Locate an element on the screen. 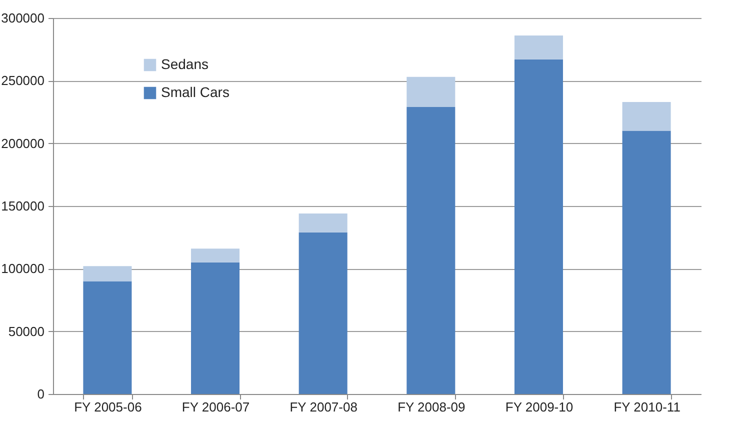  y-tick-label: 150000 is located at coordinates (22, 206).